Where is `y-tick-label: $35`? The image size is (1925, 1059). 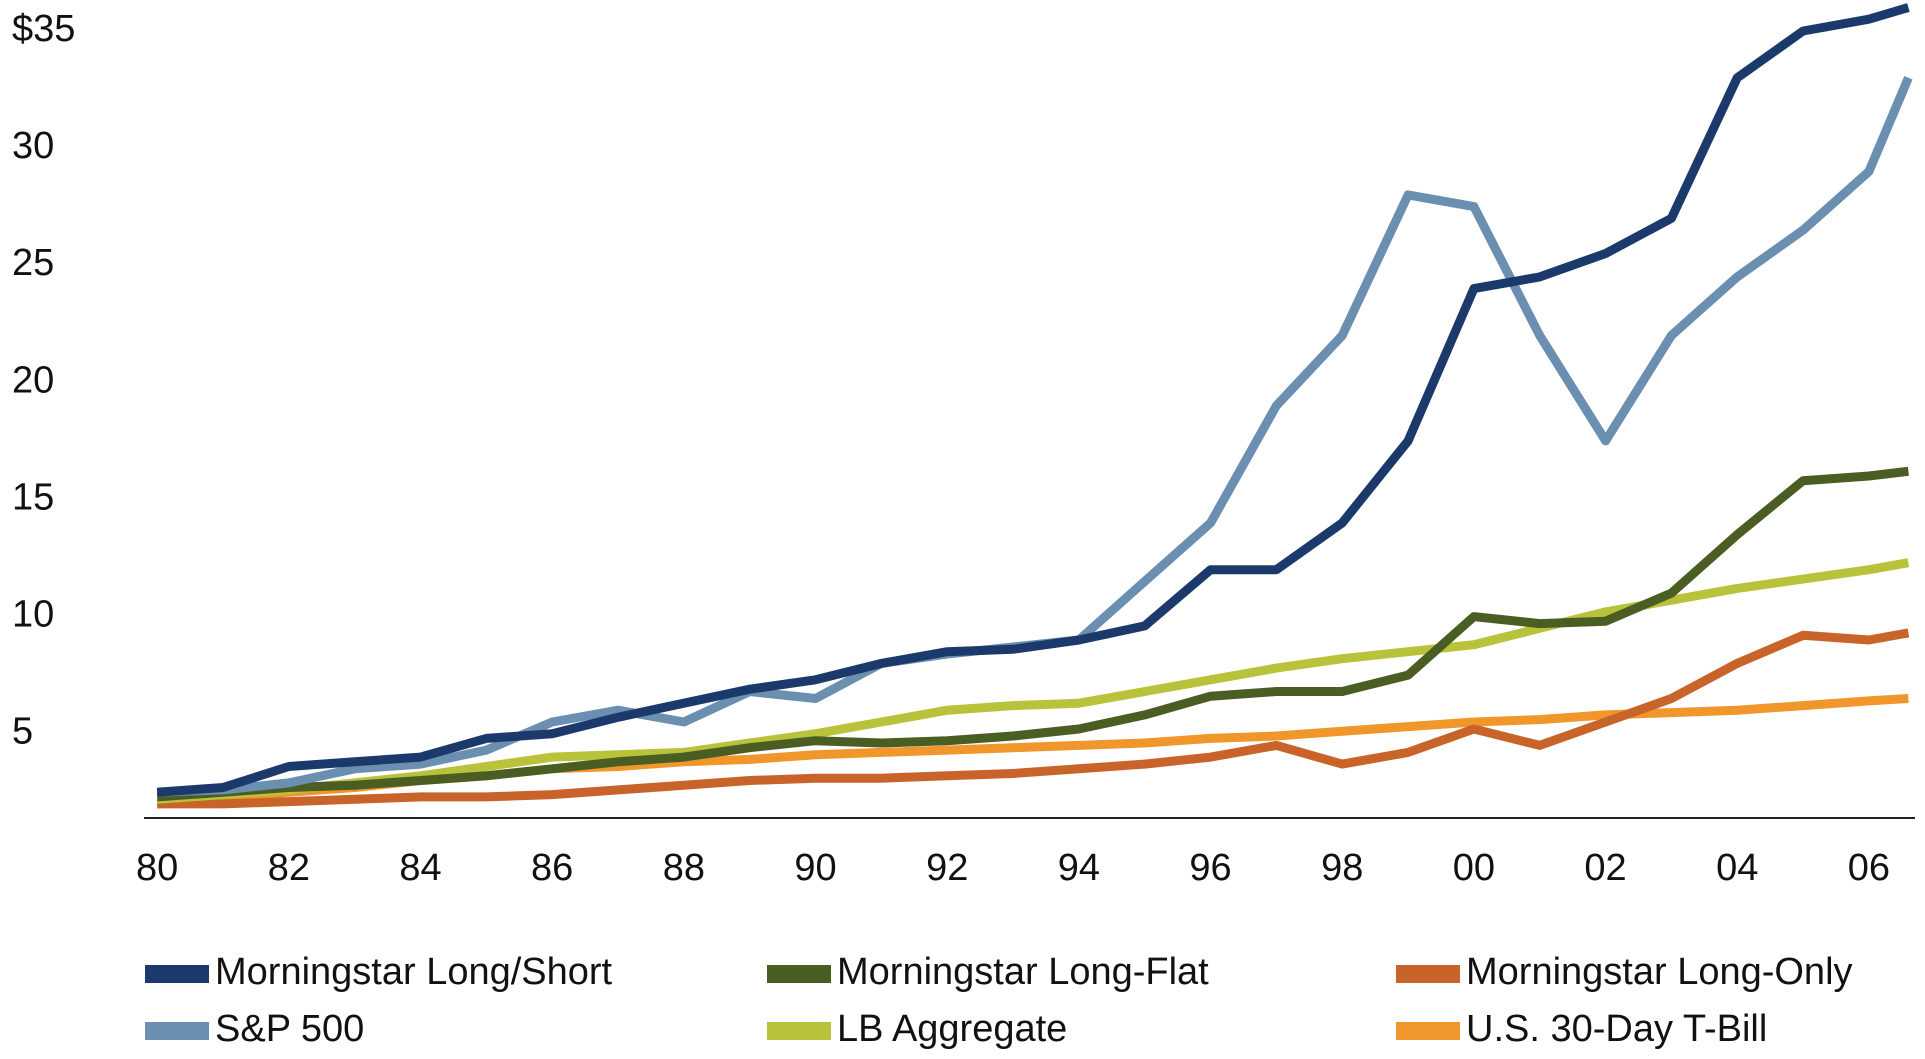
y-tick-label: $35 is located at coordinates (43, 29).